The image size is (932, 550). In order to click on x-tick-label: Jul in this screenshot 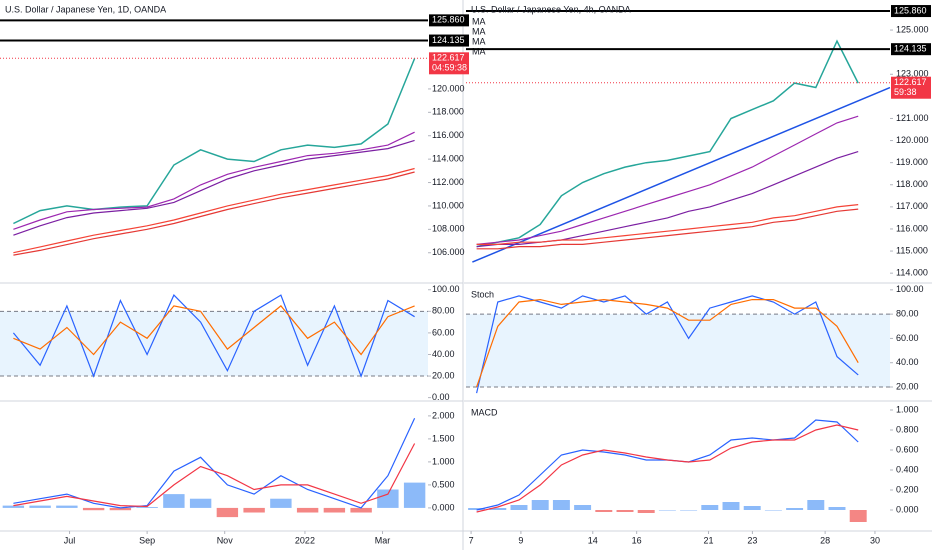, I will do `click(70, 540)`.